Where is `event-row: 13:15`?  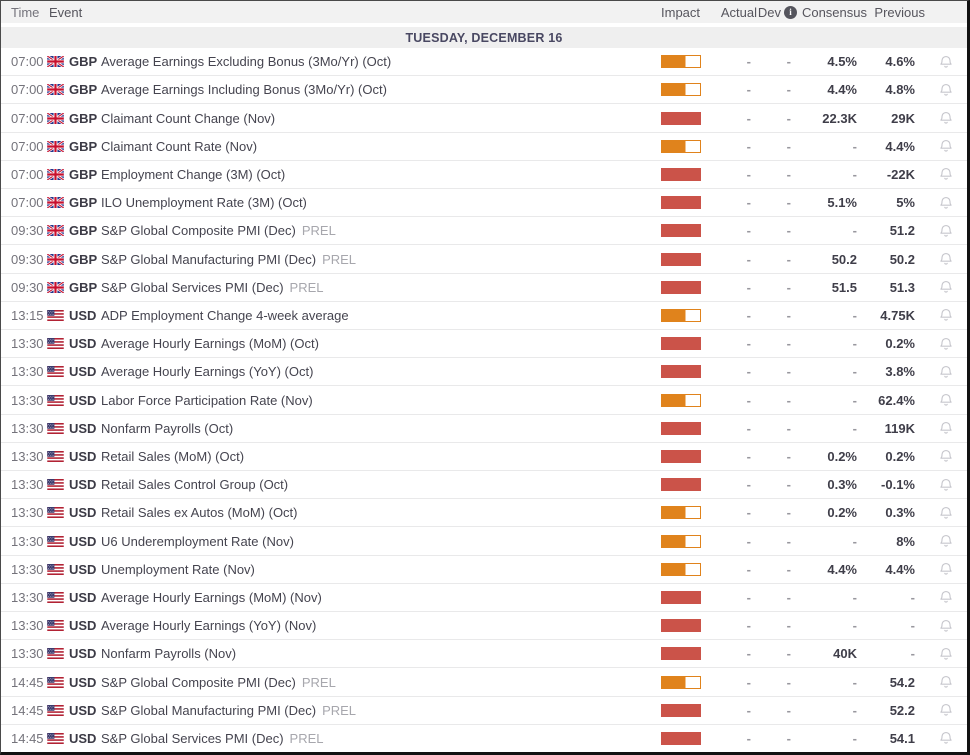 event-row: 13:15 is located at coordinates (484, 316).